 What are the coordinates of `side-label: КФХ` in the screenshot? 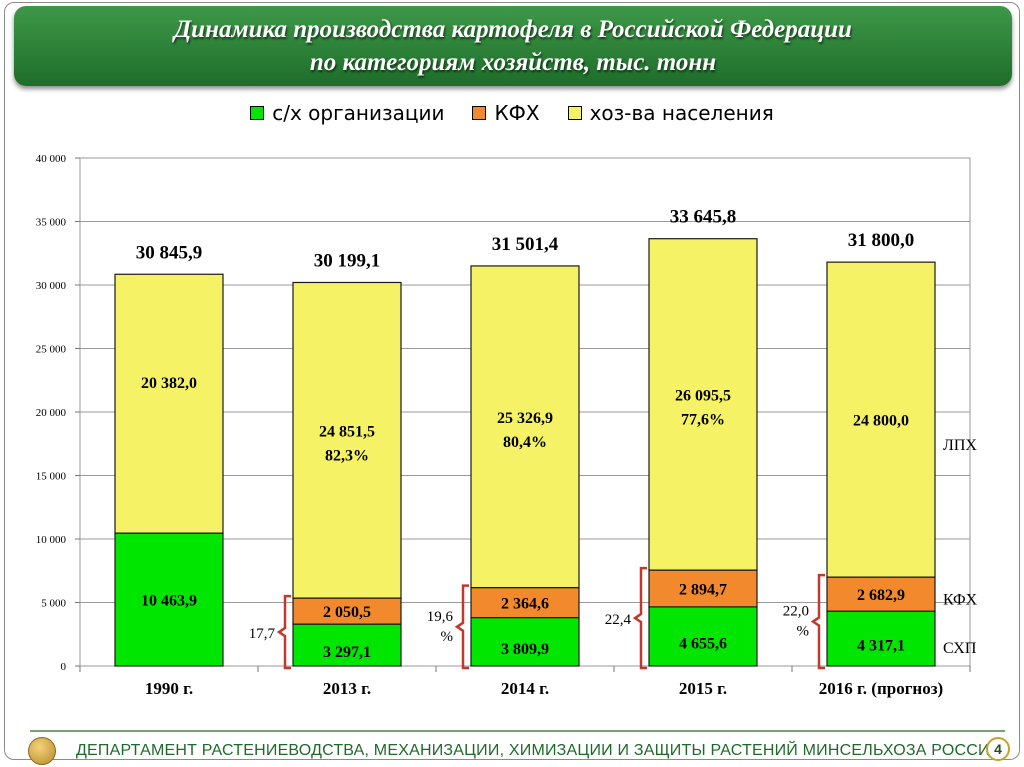 It's located at (960, 600).